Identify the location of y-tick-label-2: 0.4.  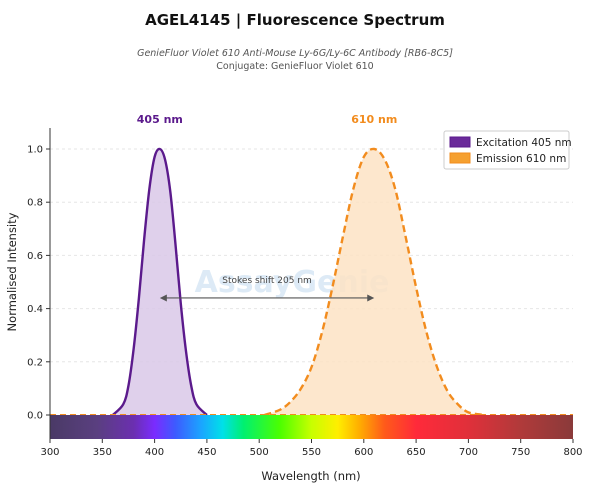
(35, 309).